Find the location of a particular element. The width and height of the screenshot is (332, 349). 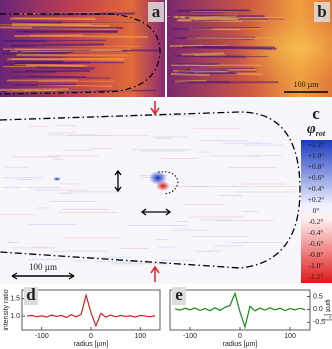

colorbar-label: +1.0° is located at coordinates (316, 155).